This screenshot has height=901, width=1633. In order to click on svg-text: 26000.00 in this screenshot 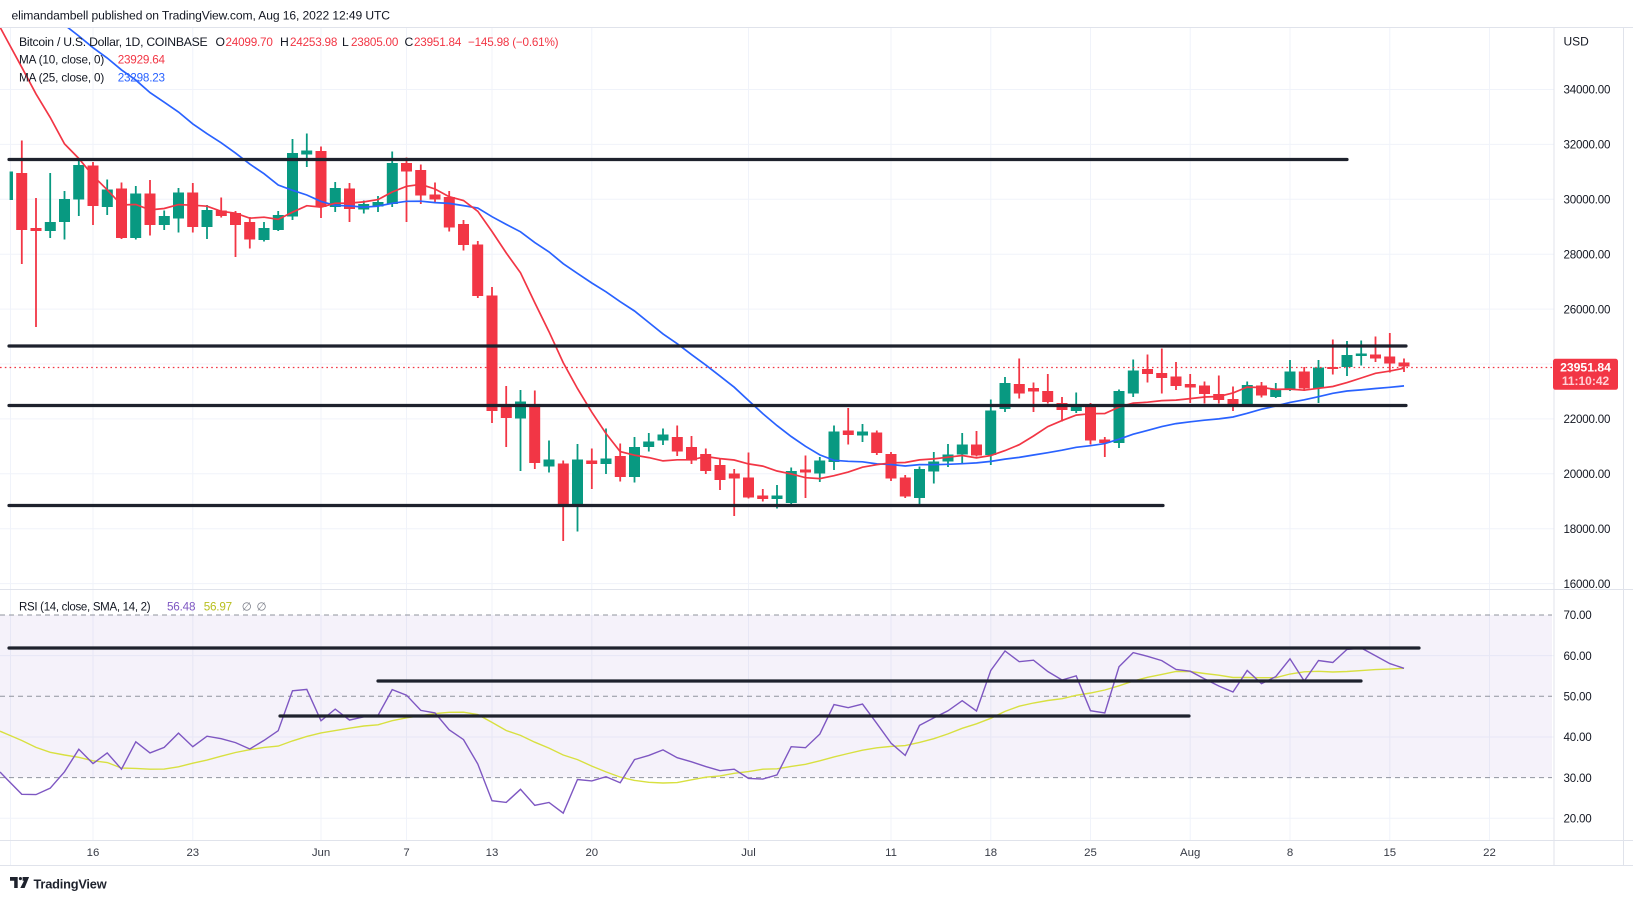, I will do `click(1587, 309)`.